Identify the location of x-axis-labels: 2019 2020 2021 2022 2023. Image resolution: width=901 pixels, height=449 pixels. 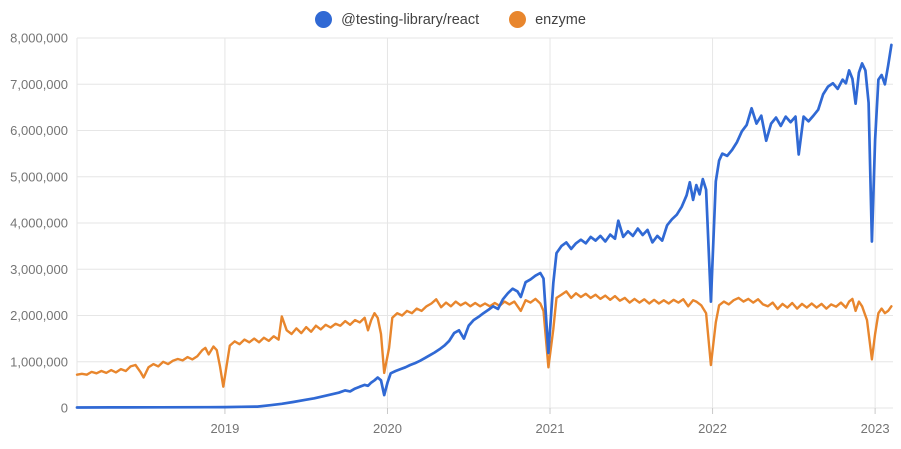
(549, 428).